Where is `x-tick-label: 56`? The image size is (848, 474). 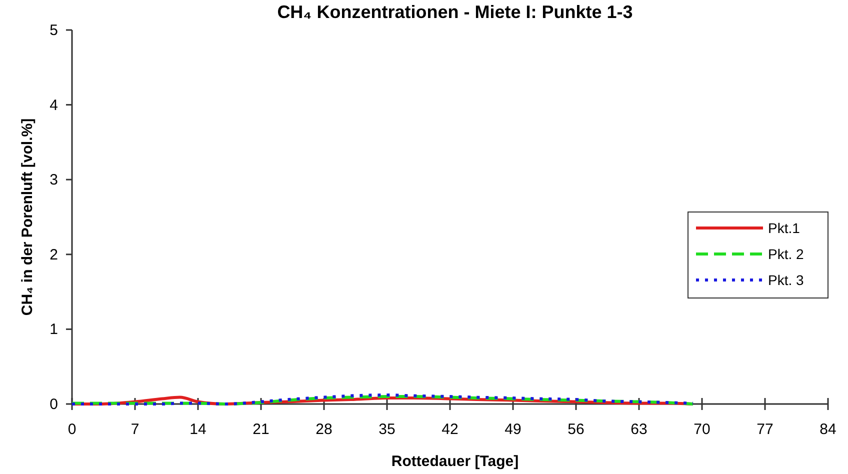 x-tick-label: 56 is located at coordinates (576, 429).